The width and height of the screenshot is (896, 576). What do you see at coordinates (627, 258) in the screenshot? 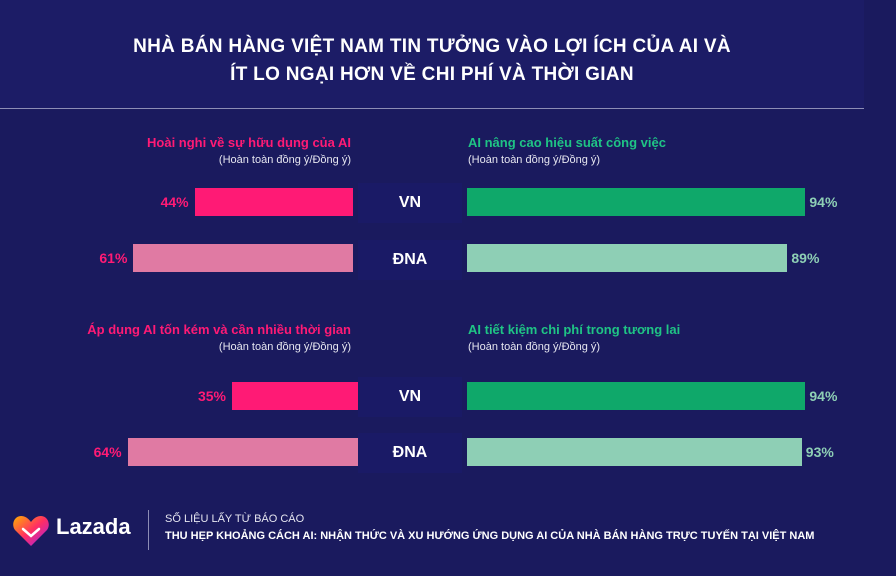
I see `bar-2-đna` at bounding box center [627, 258].